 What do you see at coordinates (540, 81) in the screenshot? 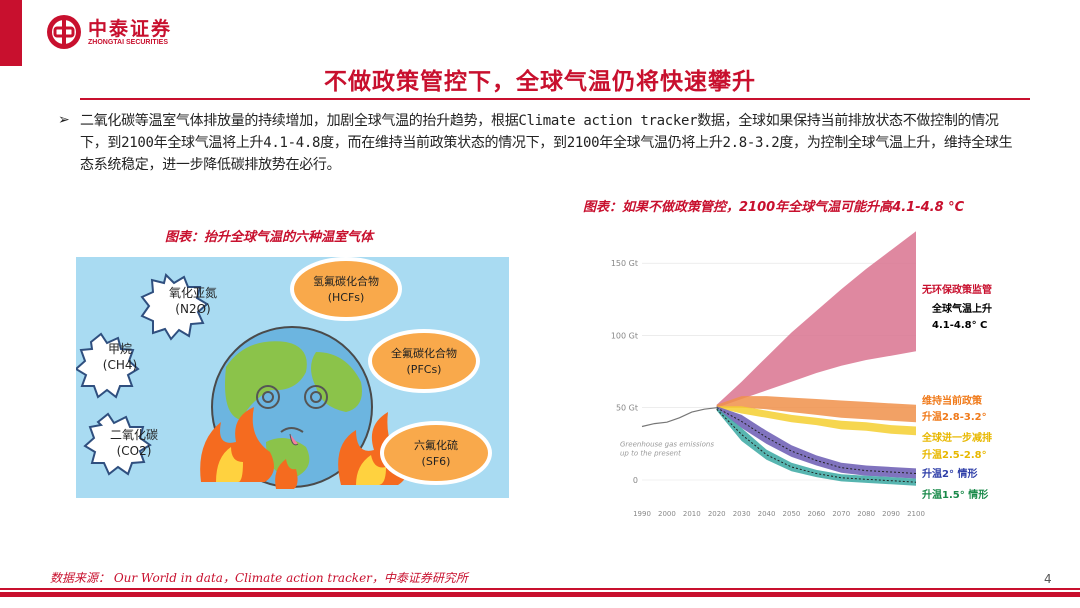
I see `slide-title: 不做政策管控下，全球气温仍将快速攀升` at bounding box center [540, 81].